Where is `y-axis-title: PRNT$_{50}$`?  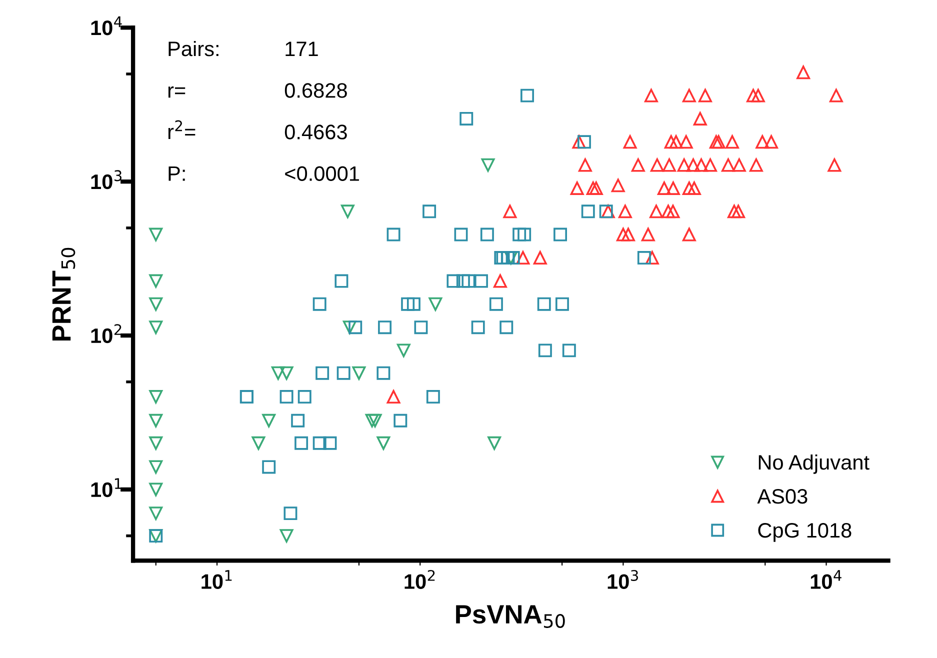 y-axis-title: PRNT$_{50}$ is located at coordinates (64, 294).